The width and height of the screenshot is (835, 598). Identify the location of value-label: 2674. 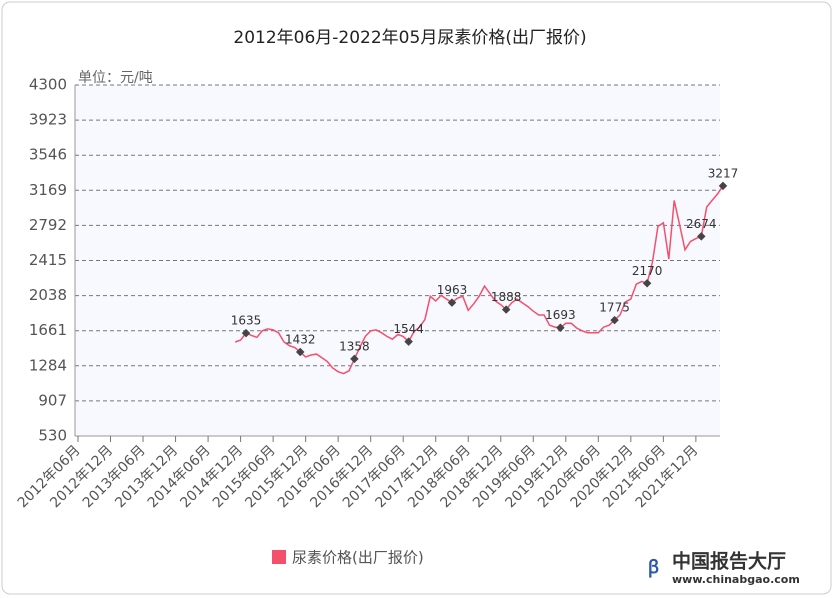
(701, 224).